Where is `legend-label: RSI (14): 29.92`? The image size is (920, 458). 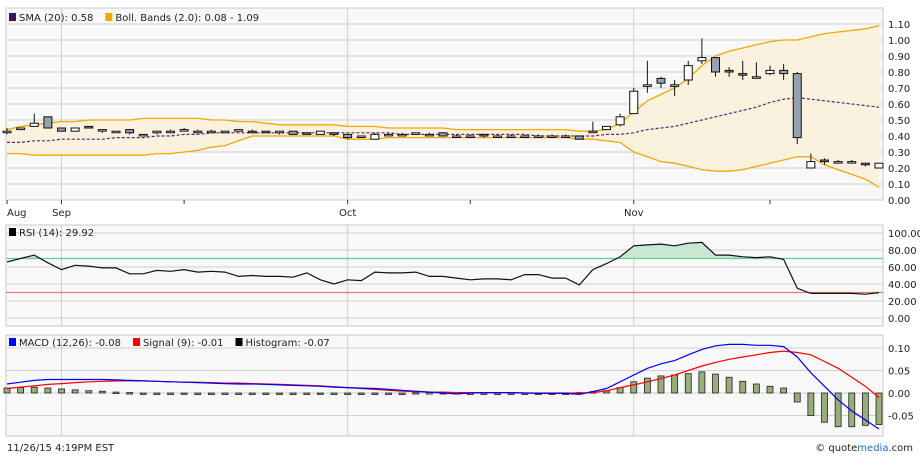
legend-label: RSI (14): 29.92 is located at coordinates (56, 233).